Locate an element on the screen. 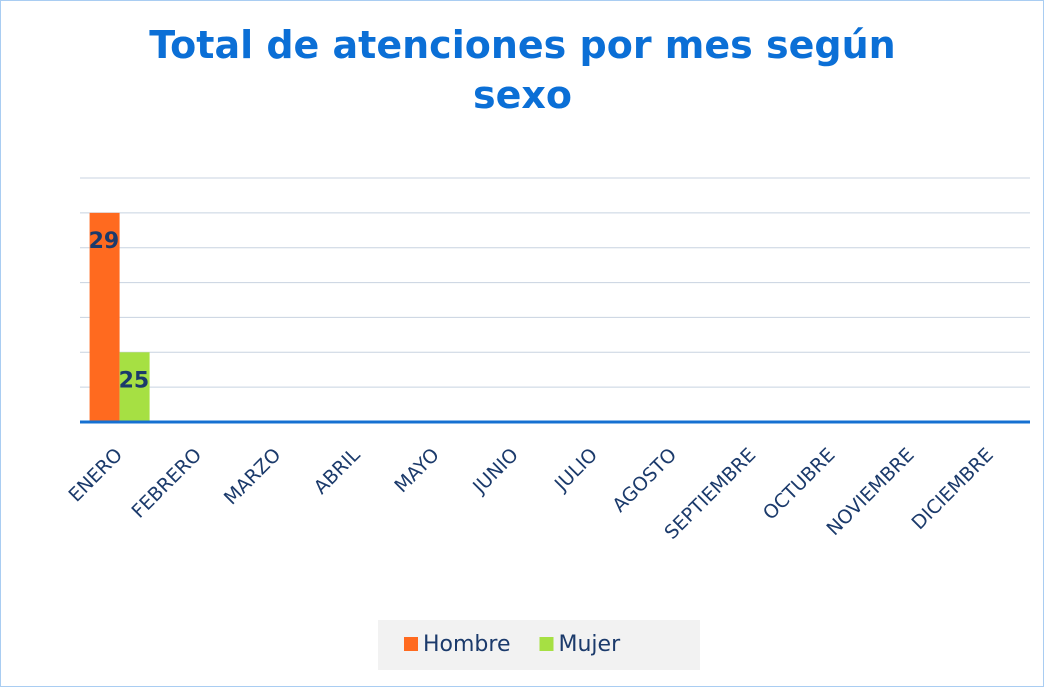 This screenshot has width=1045, height=688. legend-box is located at coordinates (539, 645).